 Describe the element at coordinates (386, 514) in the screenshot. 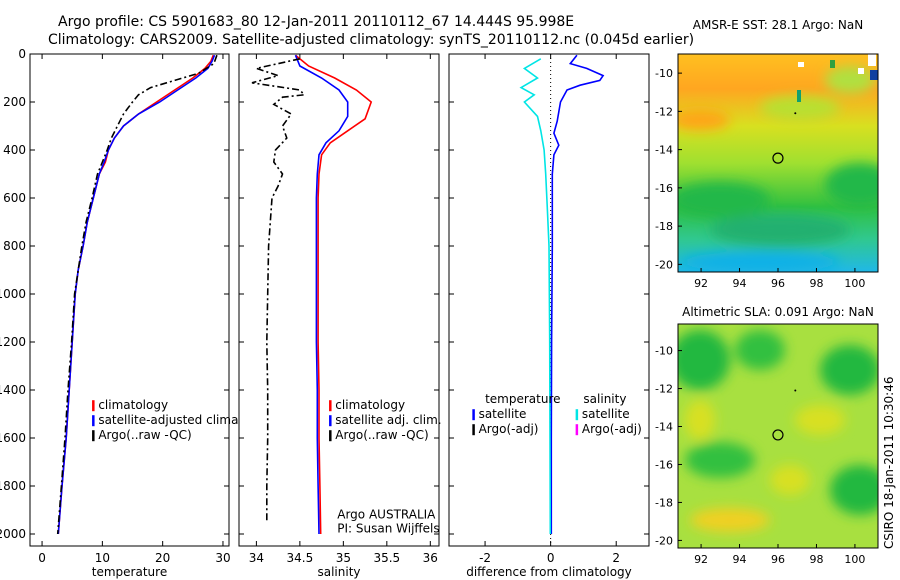

I see `salinity-annotation: Argo AUSTRALIA` at that location.